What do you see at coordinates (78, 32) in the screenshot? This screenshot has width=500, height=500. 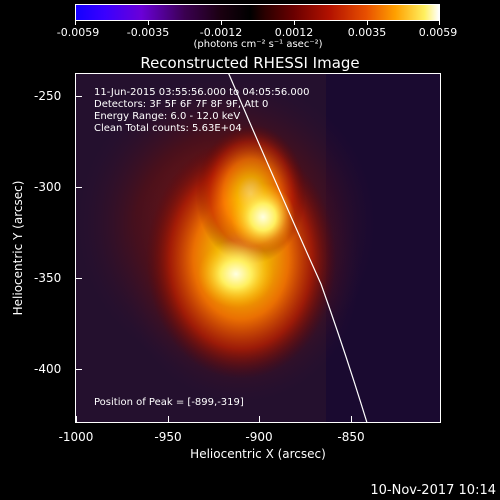 I see `colorbar-tick-label: -0.0059` at bounding box center [78, 32].